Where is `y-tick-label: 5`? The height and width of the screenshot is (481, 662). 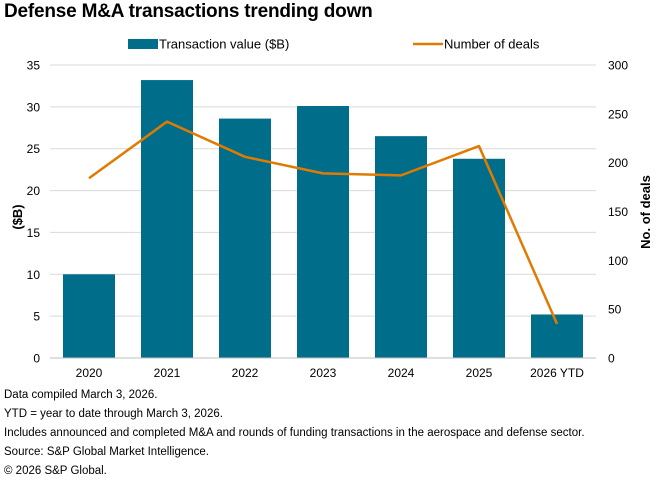
y-tick-label: 5 is located at coordinates (36, 317).